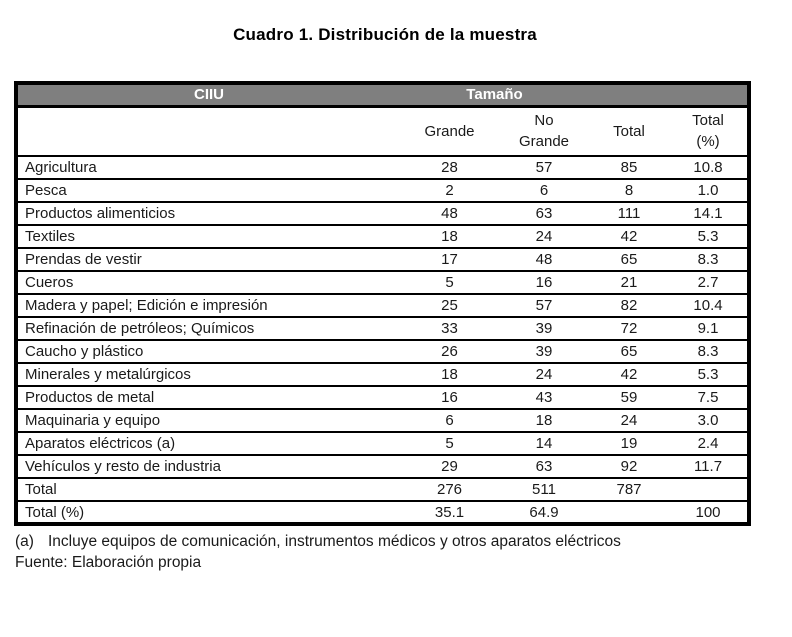 This screenshot has height=637, width=792. I want to click on value-cell: 72, so click(629, 329).